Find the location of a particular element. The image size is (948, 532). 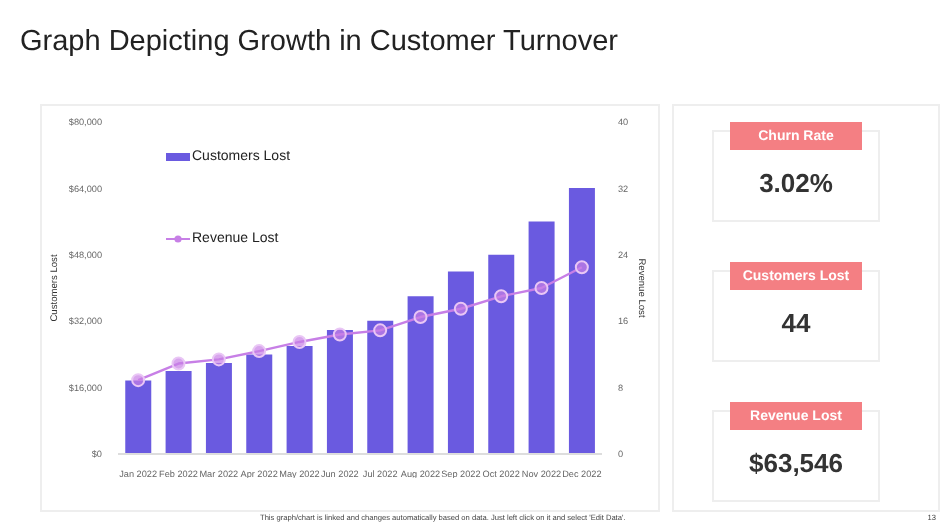

text: 44 is located at coordinates (796, 323).